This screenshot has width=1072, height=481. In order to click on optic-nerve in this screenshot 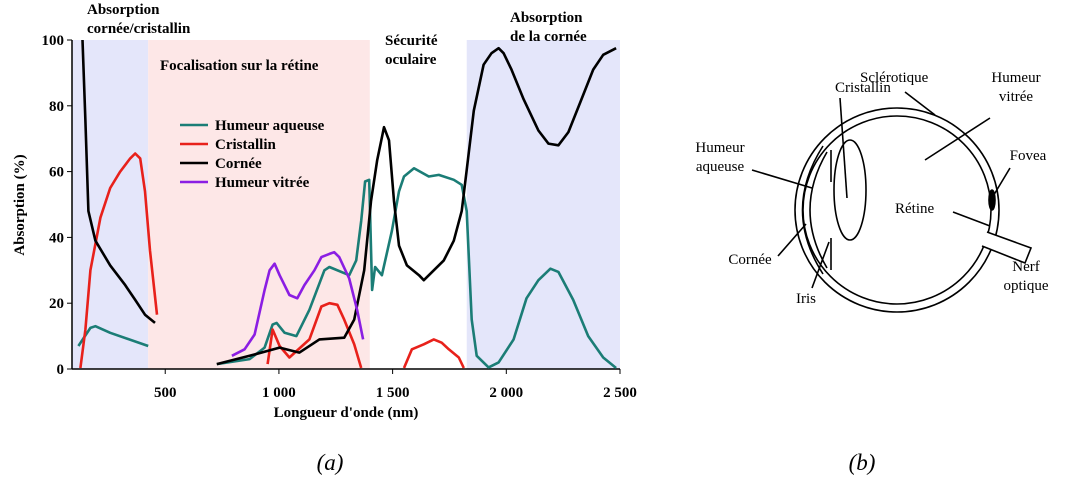, I will do `click(1007, 248)`.